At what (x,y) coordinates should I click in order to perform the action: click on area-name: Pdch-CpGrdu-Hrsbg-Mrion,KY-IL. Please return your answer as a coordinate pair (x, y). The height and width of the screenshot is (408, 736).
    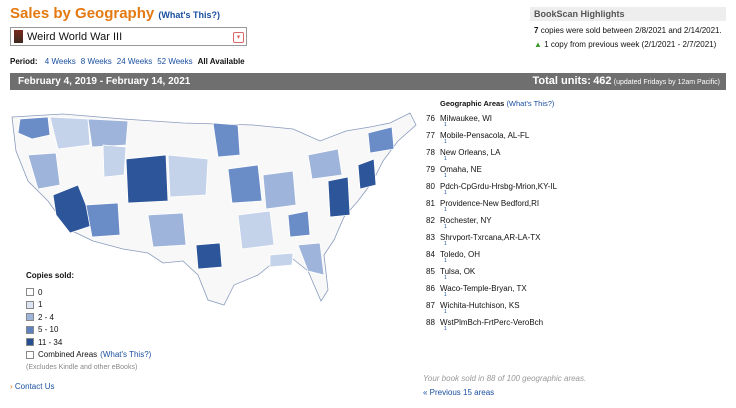
    Looking at the image, I should click on (499, 186).